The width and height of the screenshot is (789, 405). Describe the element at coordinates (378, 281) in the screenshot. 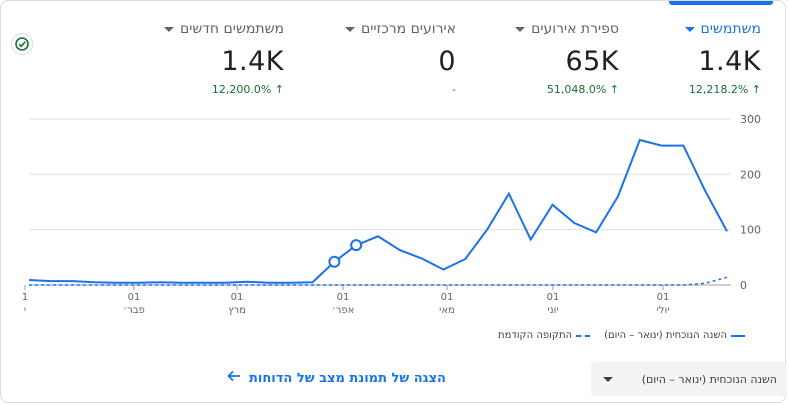

I see `series-previous-line` at that location.